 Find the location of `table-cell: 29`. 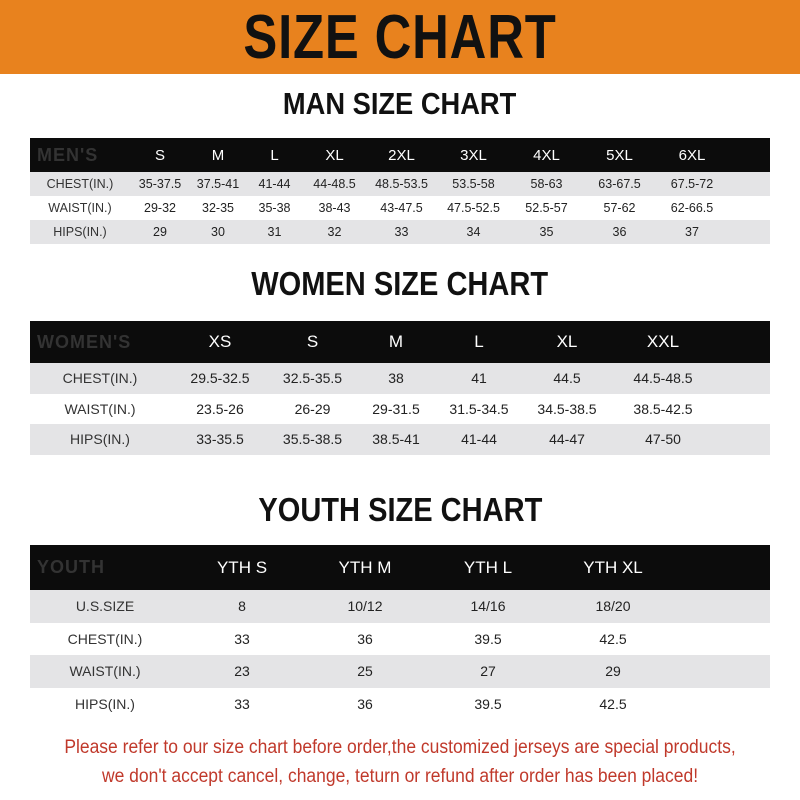

table-cell: 29 is located at coordinates (160, 232).